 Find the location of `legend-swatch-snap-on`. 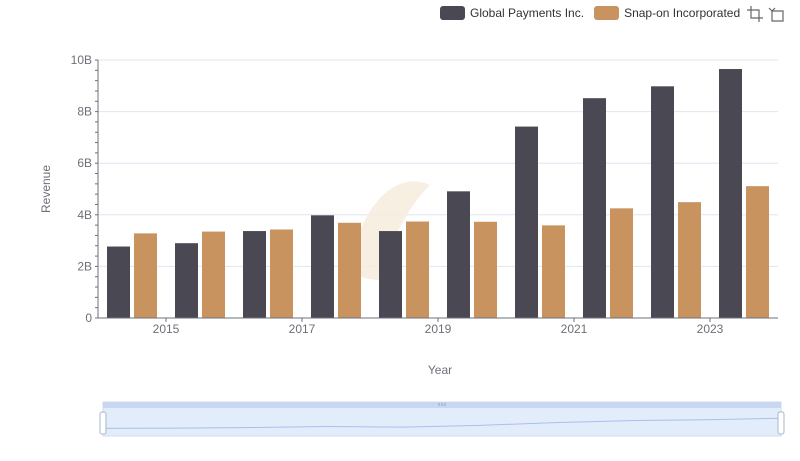

legend-swatch-snap-on is located at coordinates (607, 13).